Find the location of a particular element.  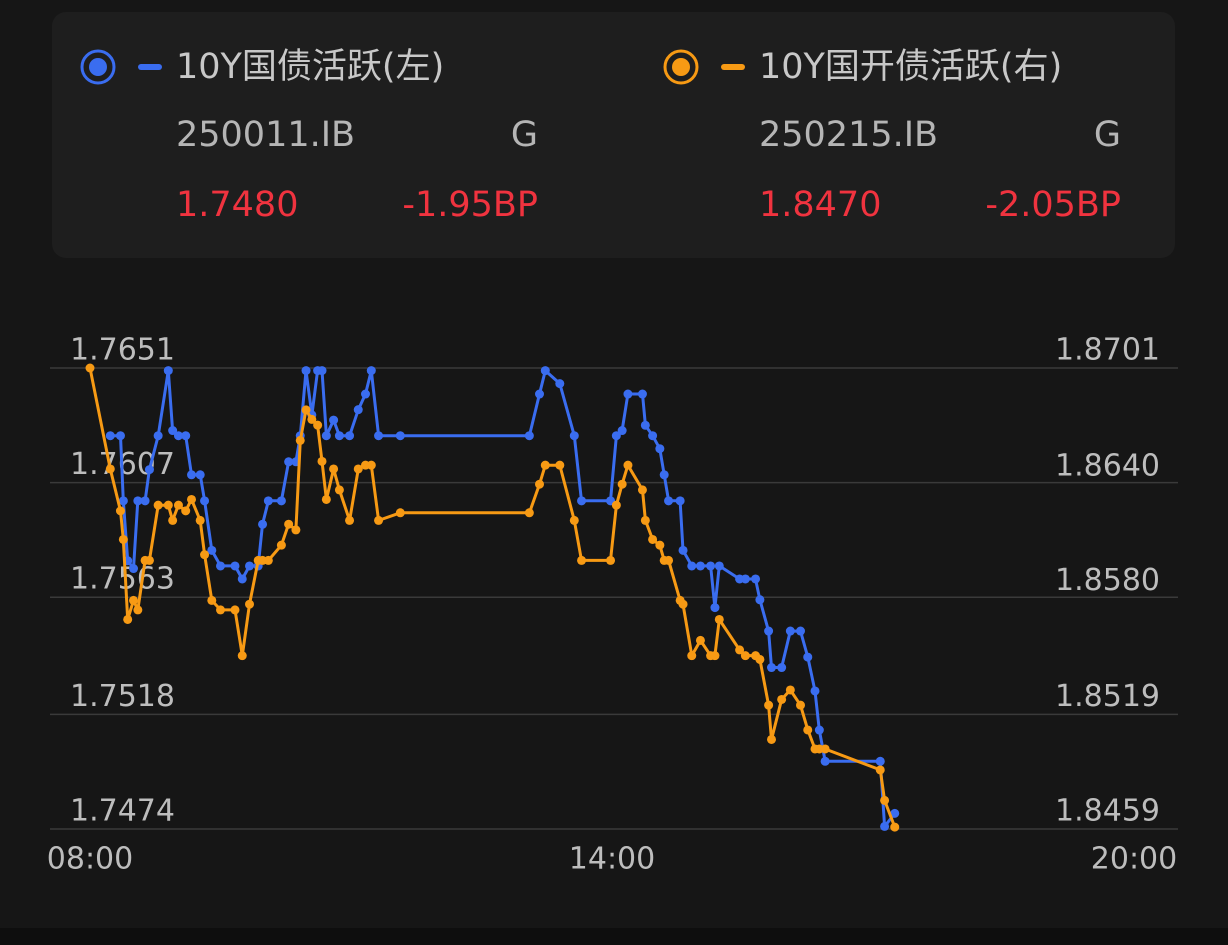

y2-tick-label: 1.8580 is located at coordinates (1107, 580).